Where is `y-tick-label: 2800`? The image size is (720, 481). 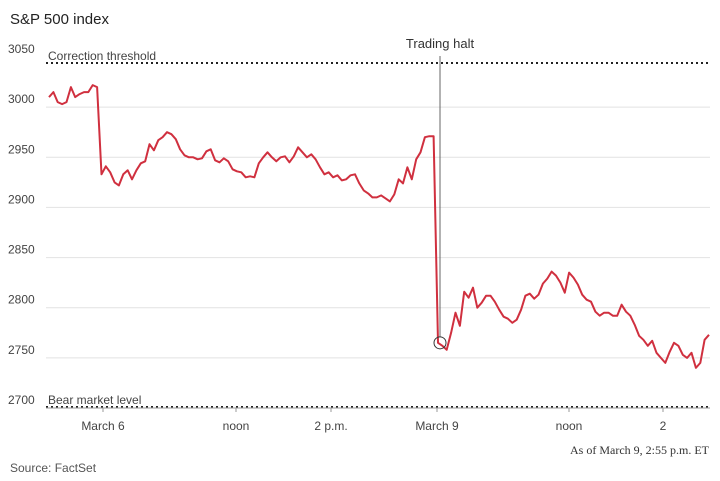
y-tick-label: 2800 is located at coordinates (21, 300).